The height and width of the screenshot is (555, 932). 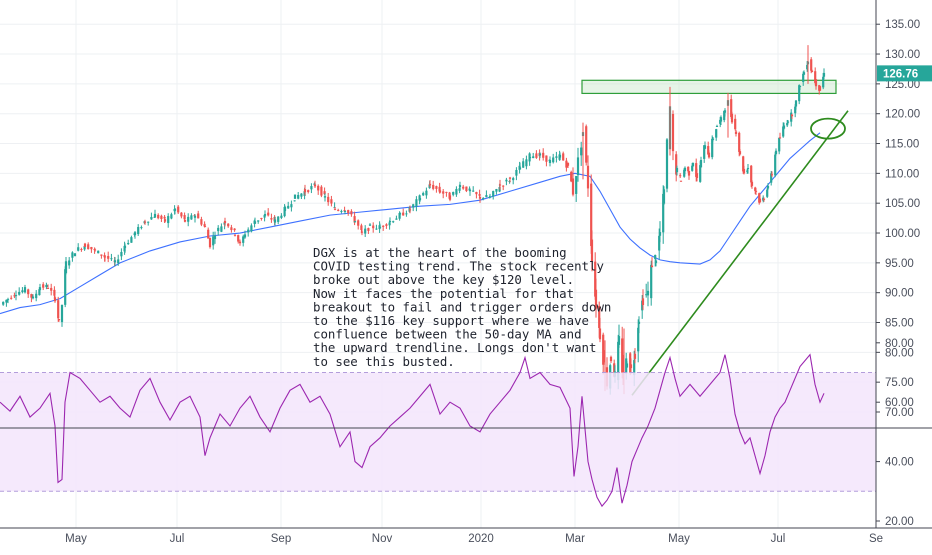 I want to click on y-tick-label: 105.00, so click(x=902, y=204).